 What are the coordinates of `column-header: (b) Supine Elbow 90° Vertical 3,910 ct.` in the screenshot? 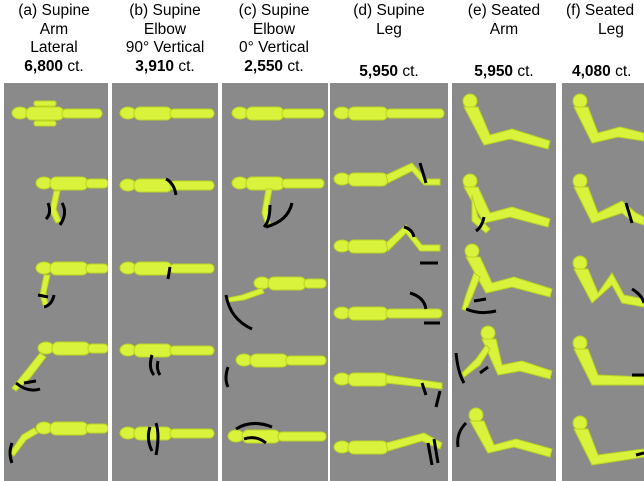 It's located at (165, 39).